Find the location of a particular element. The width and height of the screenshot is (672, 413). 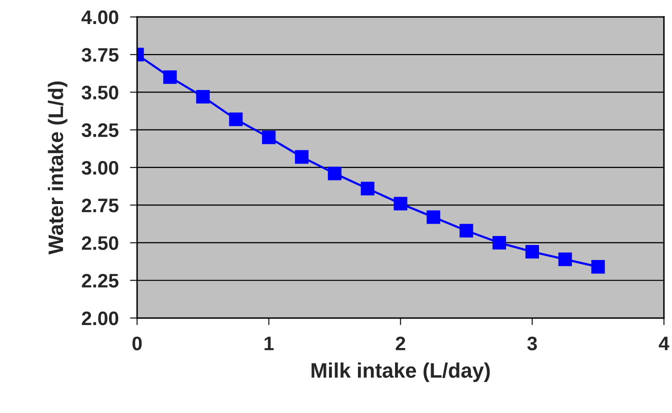

x-tick-label: 2 is located at coordinates (401, 343).